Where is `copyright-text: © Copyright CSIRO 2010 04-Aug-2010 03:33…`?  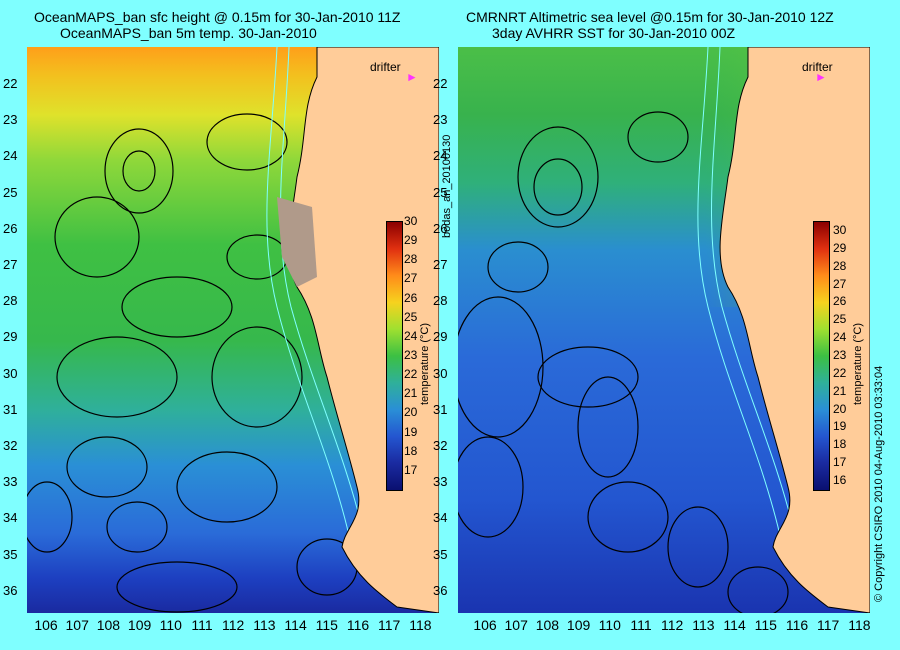 copyright-text: © Copyright CSIRO 2010 04-Aug-2010 03:33… is located at coordinates (879, 483).